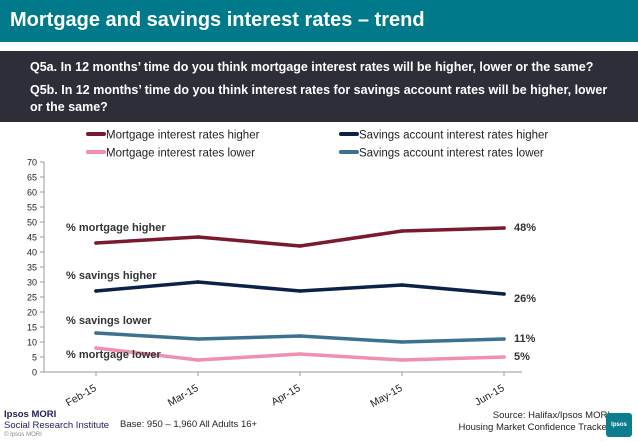 This screenshot has height=442, width=638. I want to click on x-tick-label: May-15, so click(386, 396).